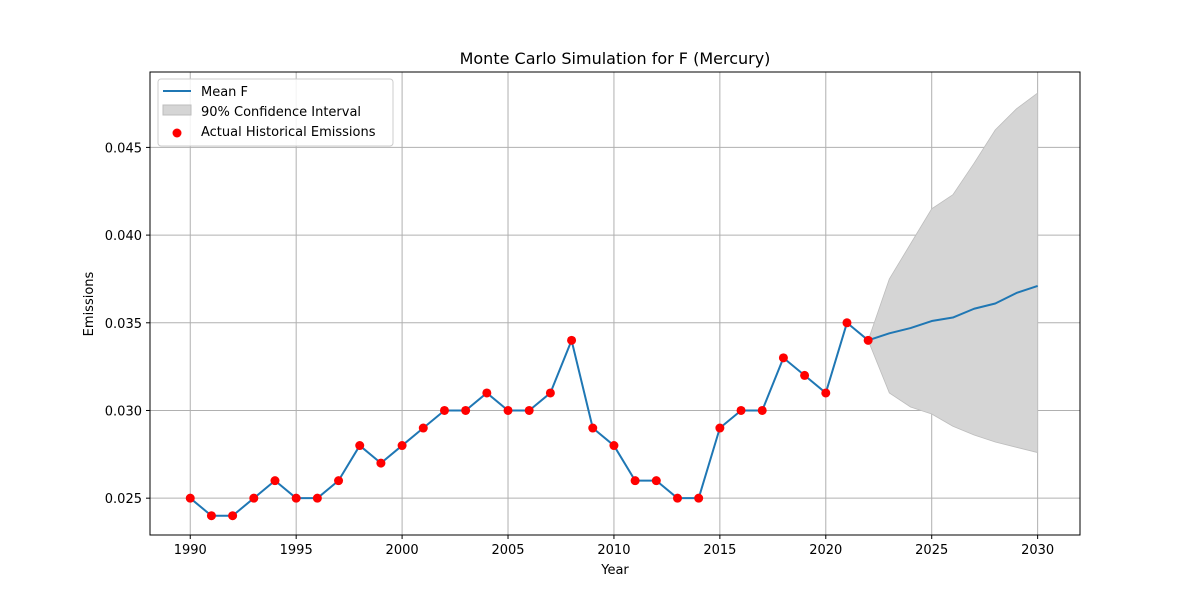 This screenshot has width=1200, height=604. Describe the element at coordinates (614, 570) in the screenshot. I see `x-axis-label: Year` at that location.